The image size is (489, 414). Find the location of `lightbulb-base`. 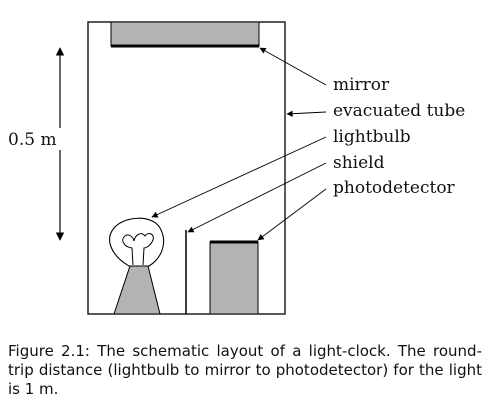

lightbulb-base is located at coordinates (137, 290).